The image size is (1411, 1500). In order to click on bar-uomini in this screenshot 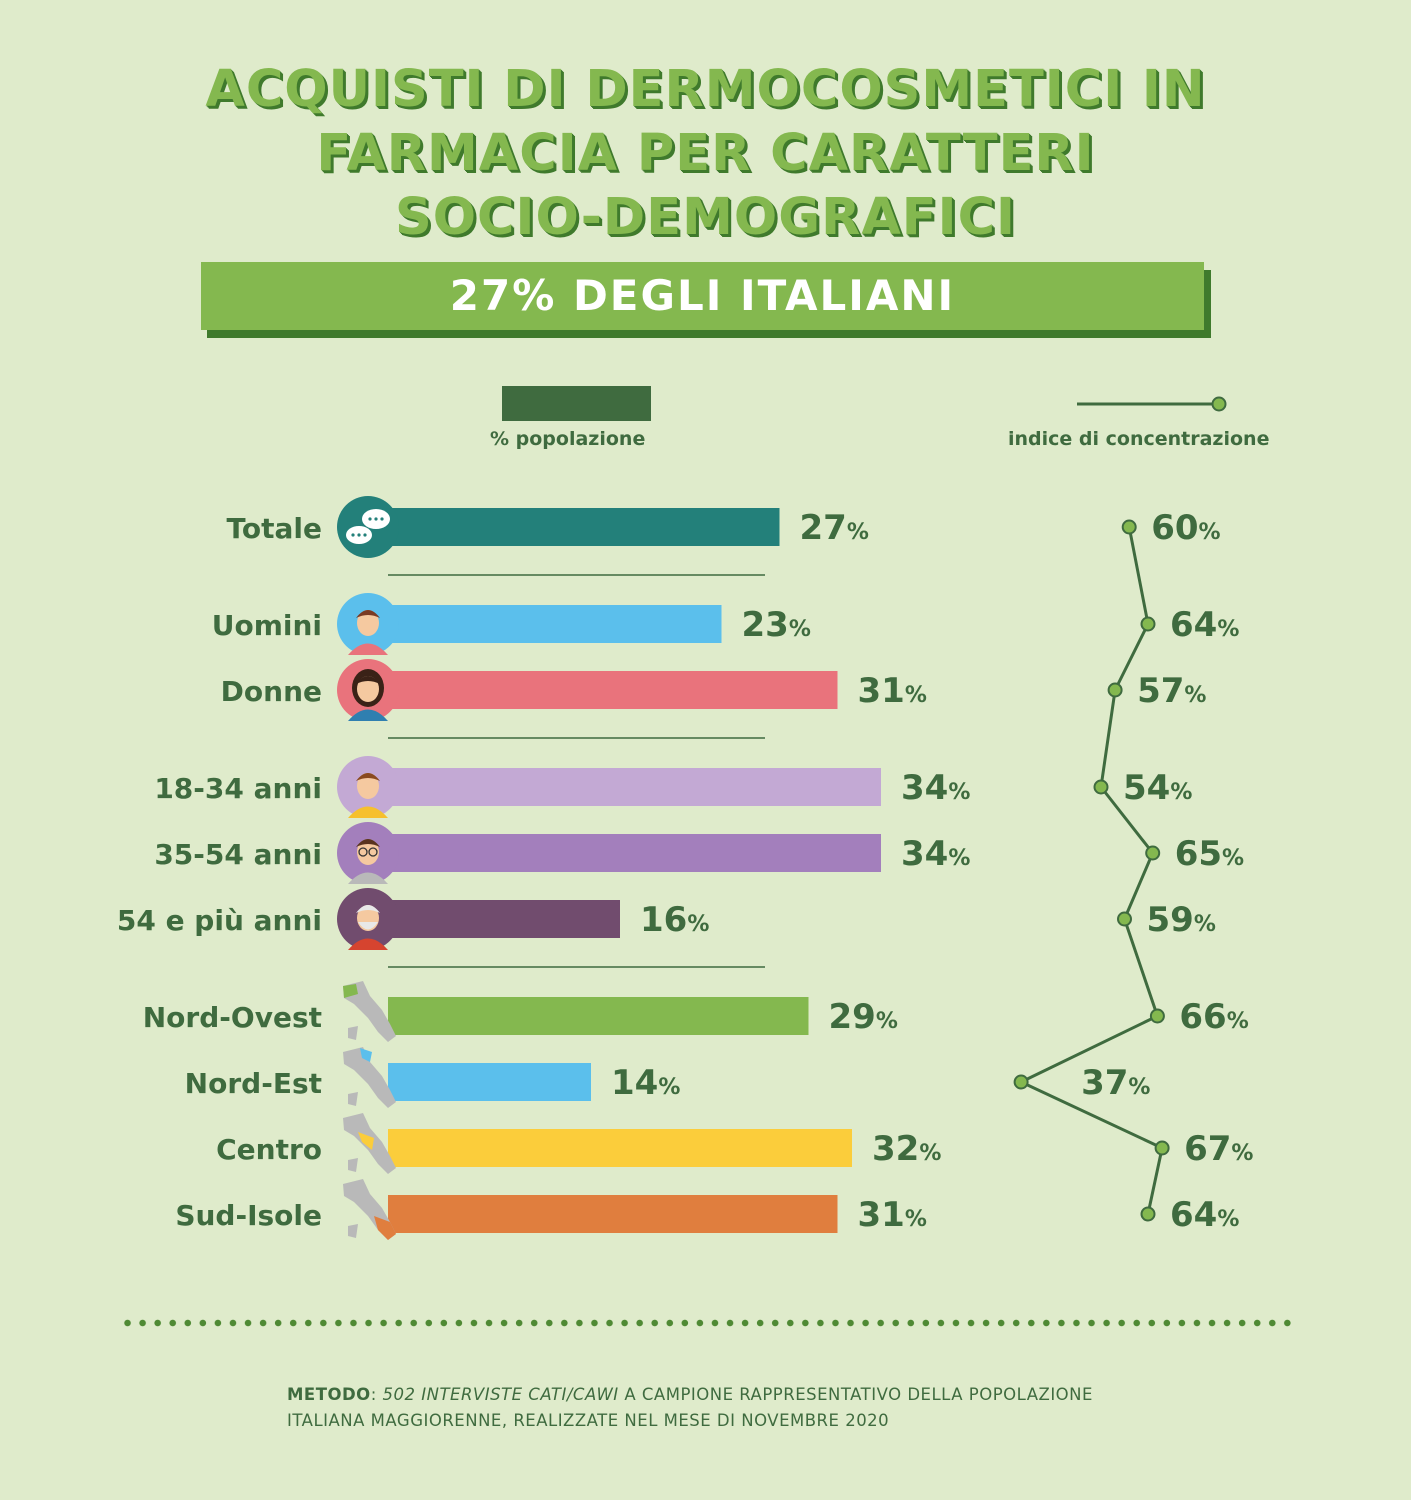, I will do `click(555, 624)`.